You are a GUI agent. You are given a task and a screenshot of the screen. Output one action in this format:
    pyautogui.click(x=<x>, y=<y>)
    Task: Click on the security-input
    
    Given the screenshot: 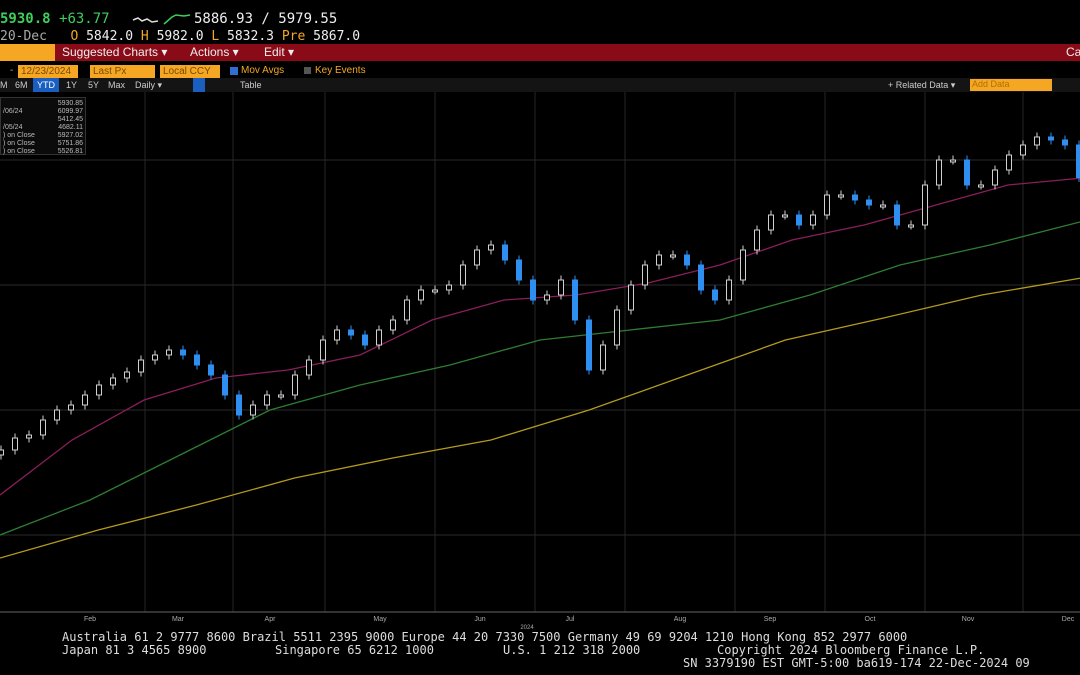 What is the action you would take?
    pyautogui.click(x=27, y=52)
    